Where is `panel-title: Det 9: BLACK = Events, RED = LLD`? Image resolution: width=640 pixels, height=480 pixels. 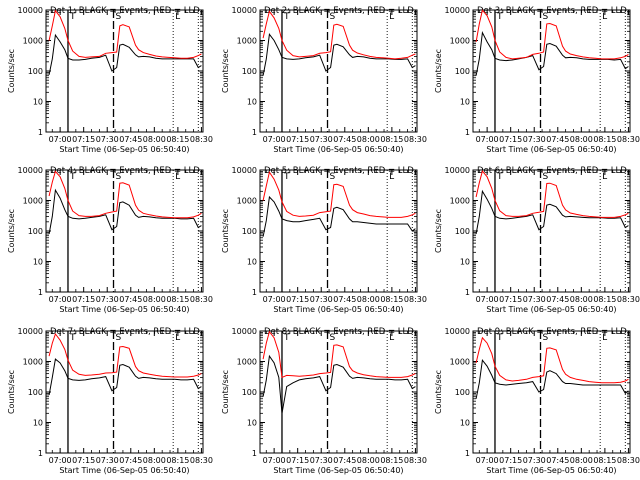
panel-title: Det 9: BLACK = Events, RED = LLD is located at coordinates (552, 332).